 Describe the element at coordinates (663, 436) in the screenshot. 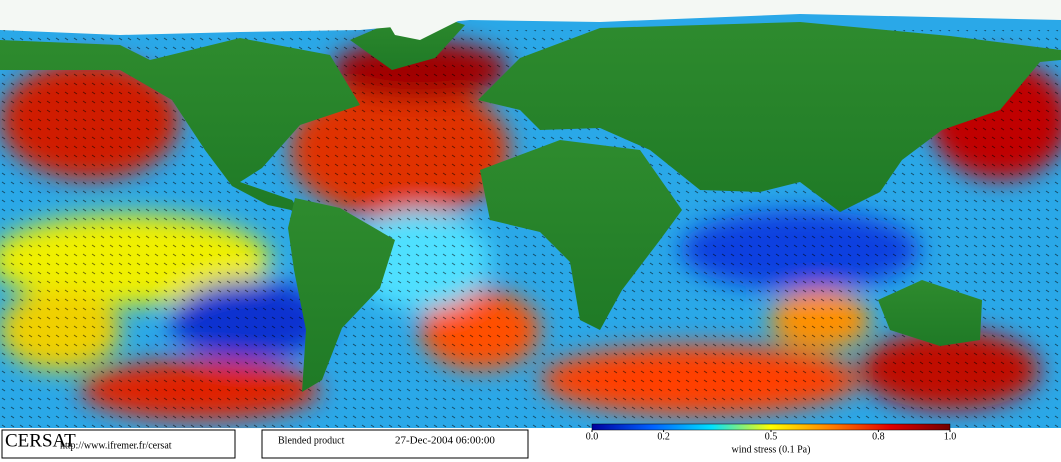

I see `colorbar-tick-label: 0.2` at that location.